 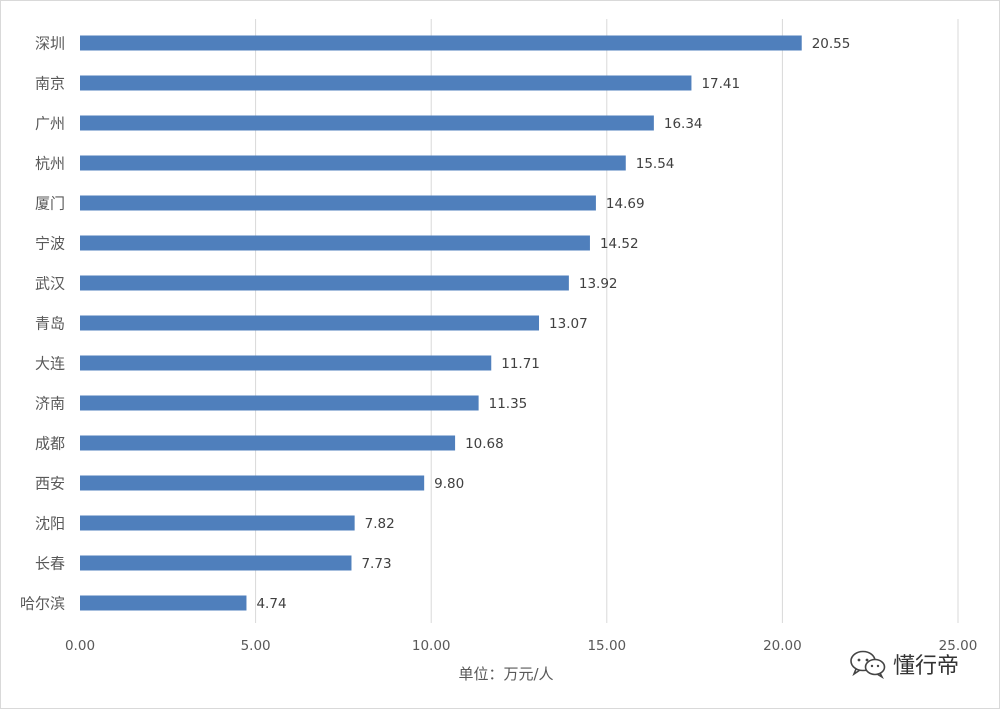 I want to click on category-label: 济南, so click(x=50, y=404).